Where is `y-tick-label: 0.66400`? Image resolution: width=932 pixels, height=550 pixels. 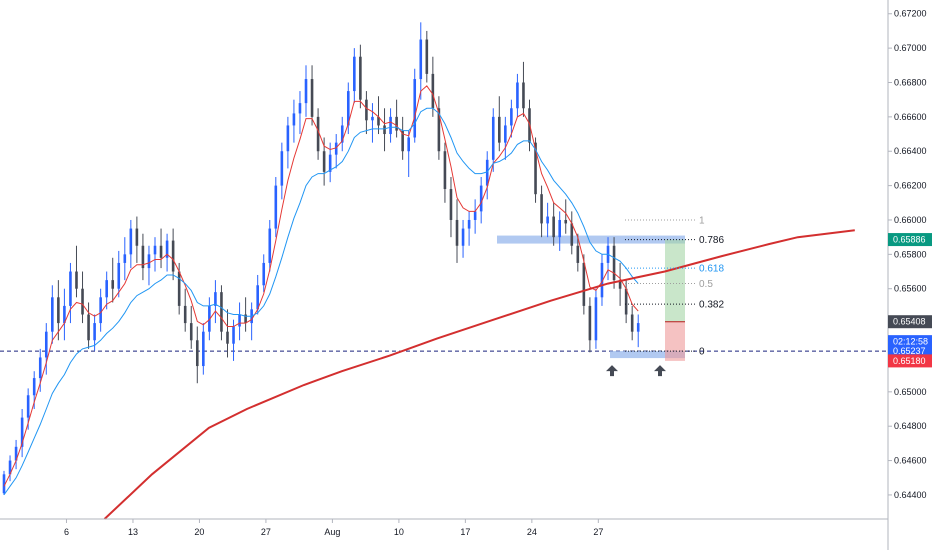
y-tick-label: 0.66400 is located at coordinates (910, 151).